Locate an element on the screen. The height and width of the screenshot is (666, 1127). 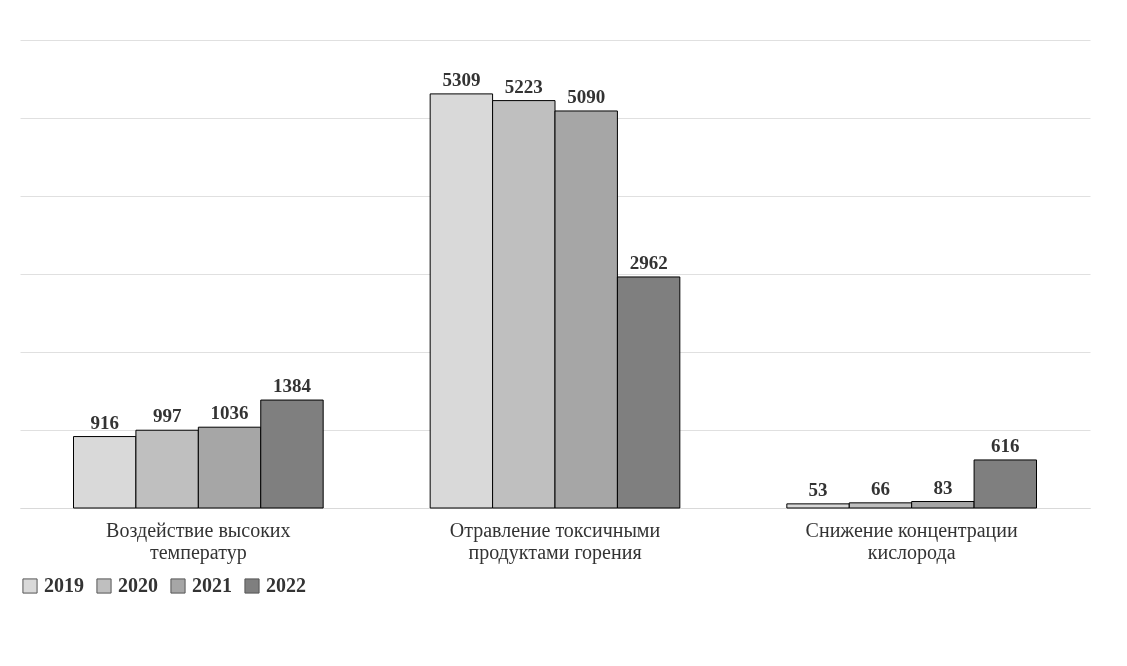
x-tick-label: Отравление токсичными продуктами горения is located at coordinates (555, 541).